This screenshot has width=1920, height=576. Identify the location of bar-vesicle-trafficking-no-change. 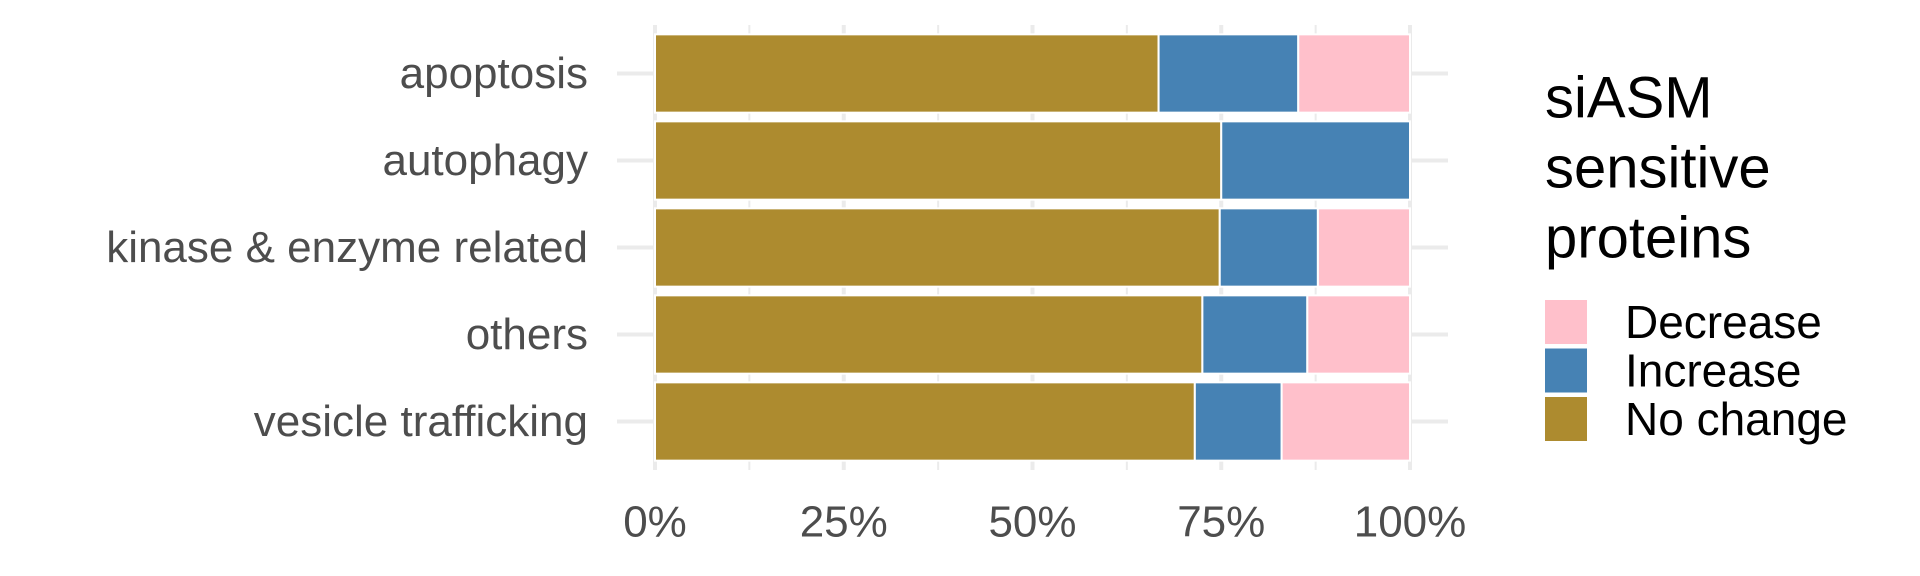
(925, 421).